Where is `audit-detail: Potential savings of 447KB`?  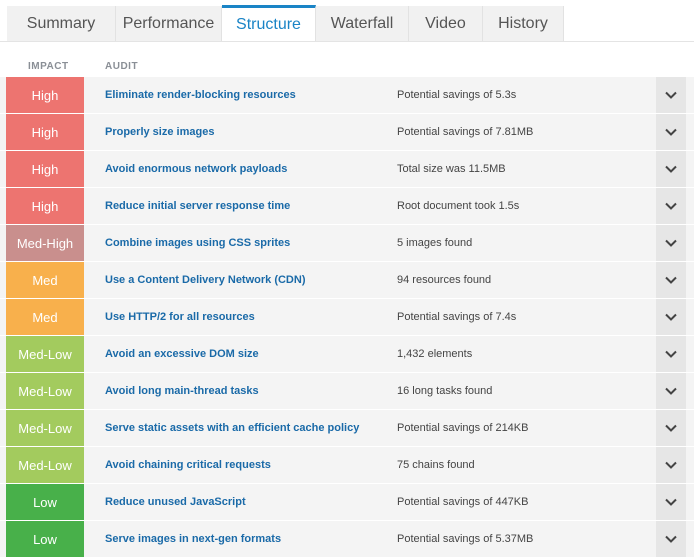
audit-detail: Potential savings of 447KB is located at coordinates (463, 502).